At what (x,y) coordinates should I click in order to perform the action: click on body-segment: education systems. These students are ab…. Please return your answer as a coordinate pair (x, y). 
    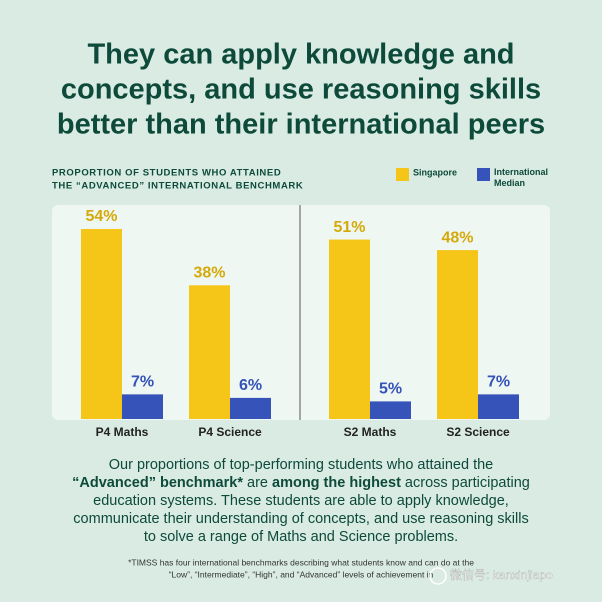
    Looking at the image, I should click on (301, 501).